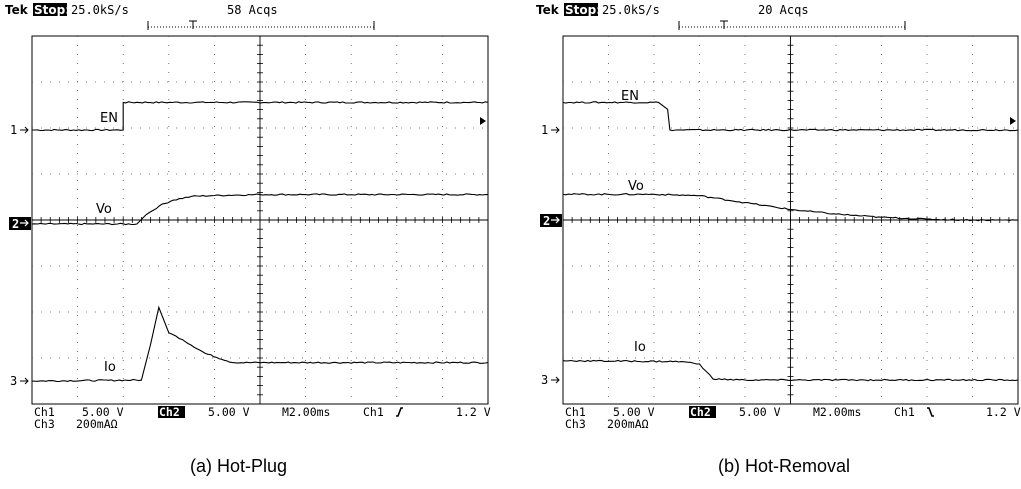 The height and width of the screenshot is (489, 1021). Describe the element at coordinates (930, 412) in the screenshot. I see `trigger-slope-falling-icon` at that location.